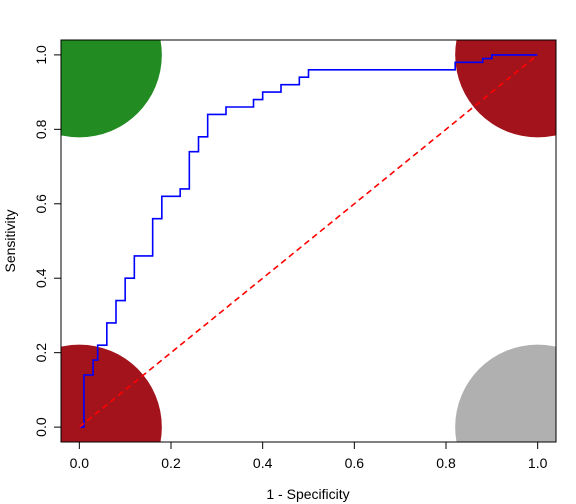 This screenshot has height=504, width=576. I want to click on y-tick-label: 0.0, so click(41, 427).